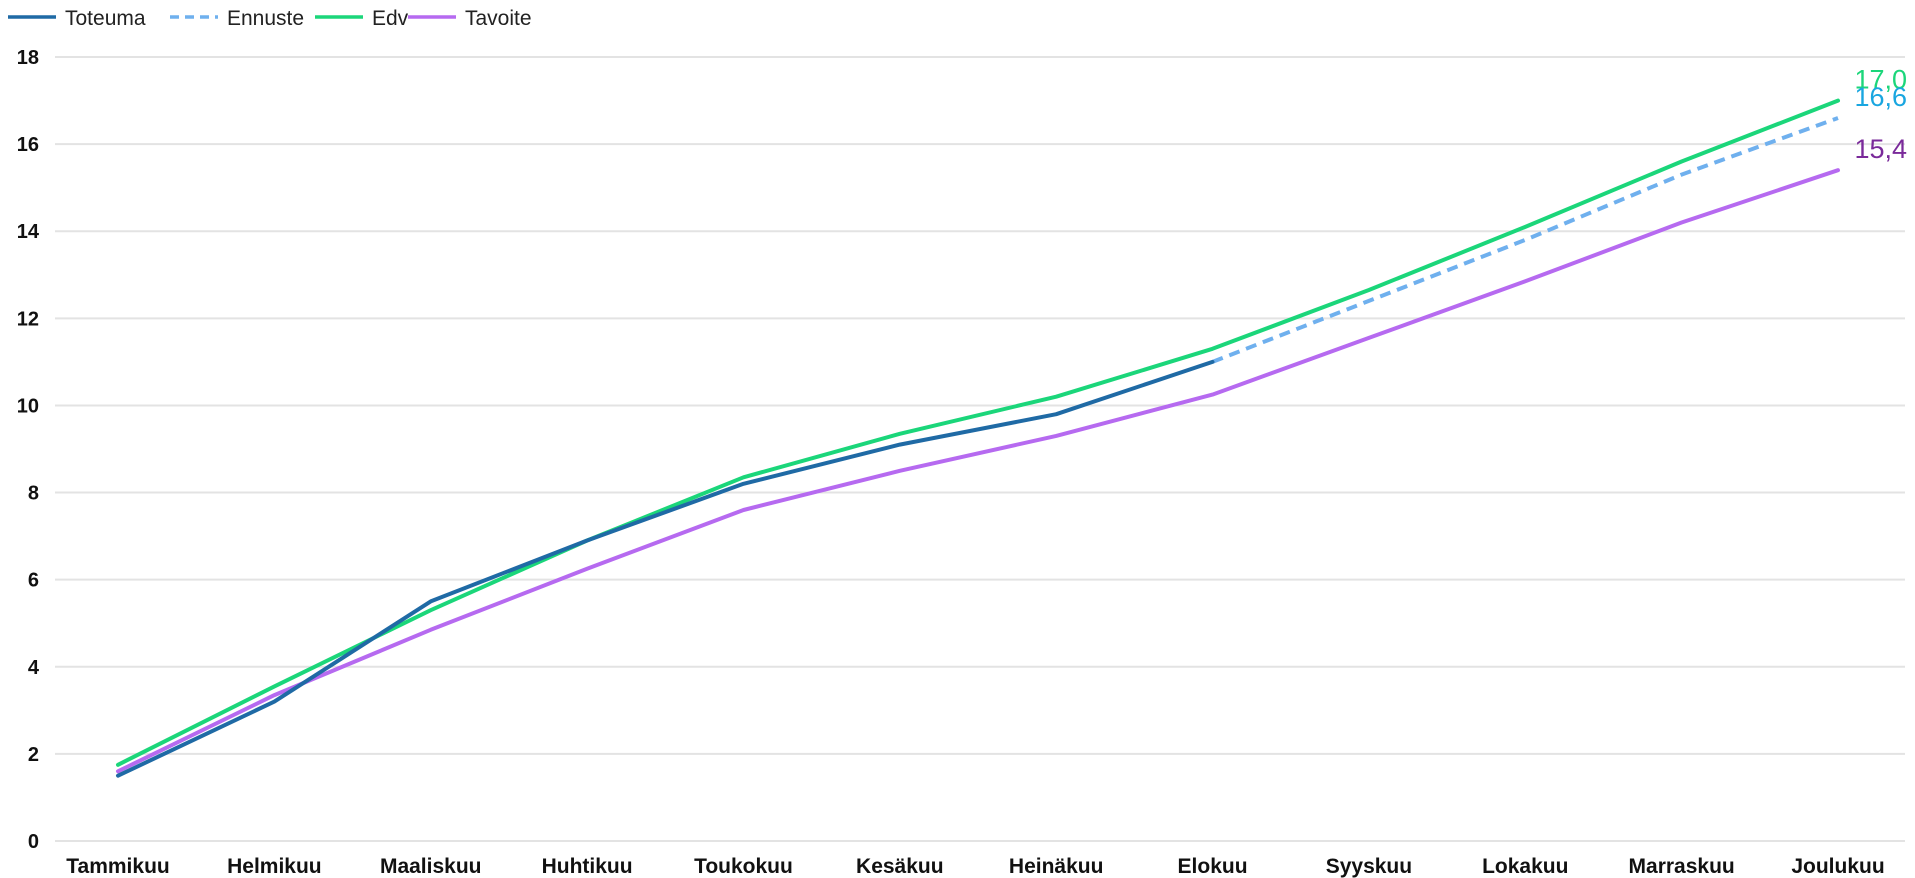 Image resolution: width=1915 pixels, height=878 pixels. I want to click on x-tick-label: Syyskuu, so click(1369, 866).